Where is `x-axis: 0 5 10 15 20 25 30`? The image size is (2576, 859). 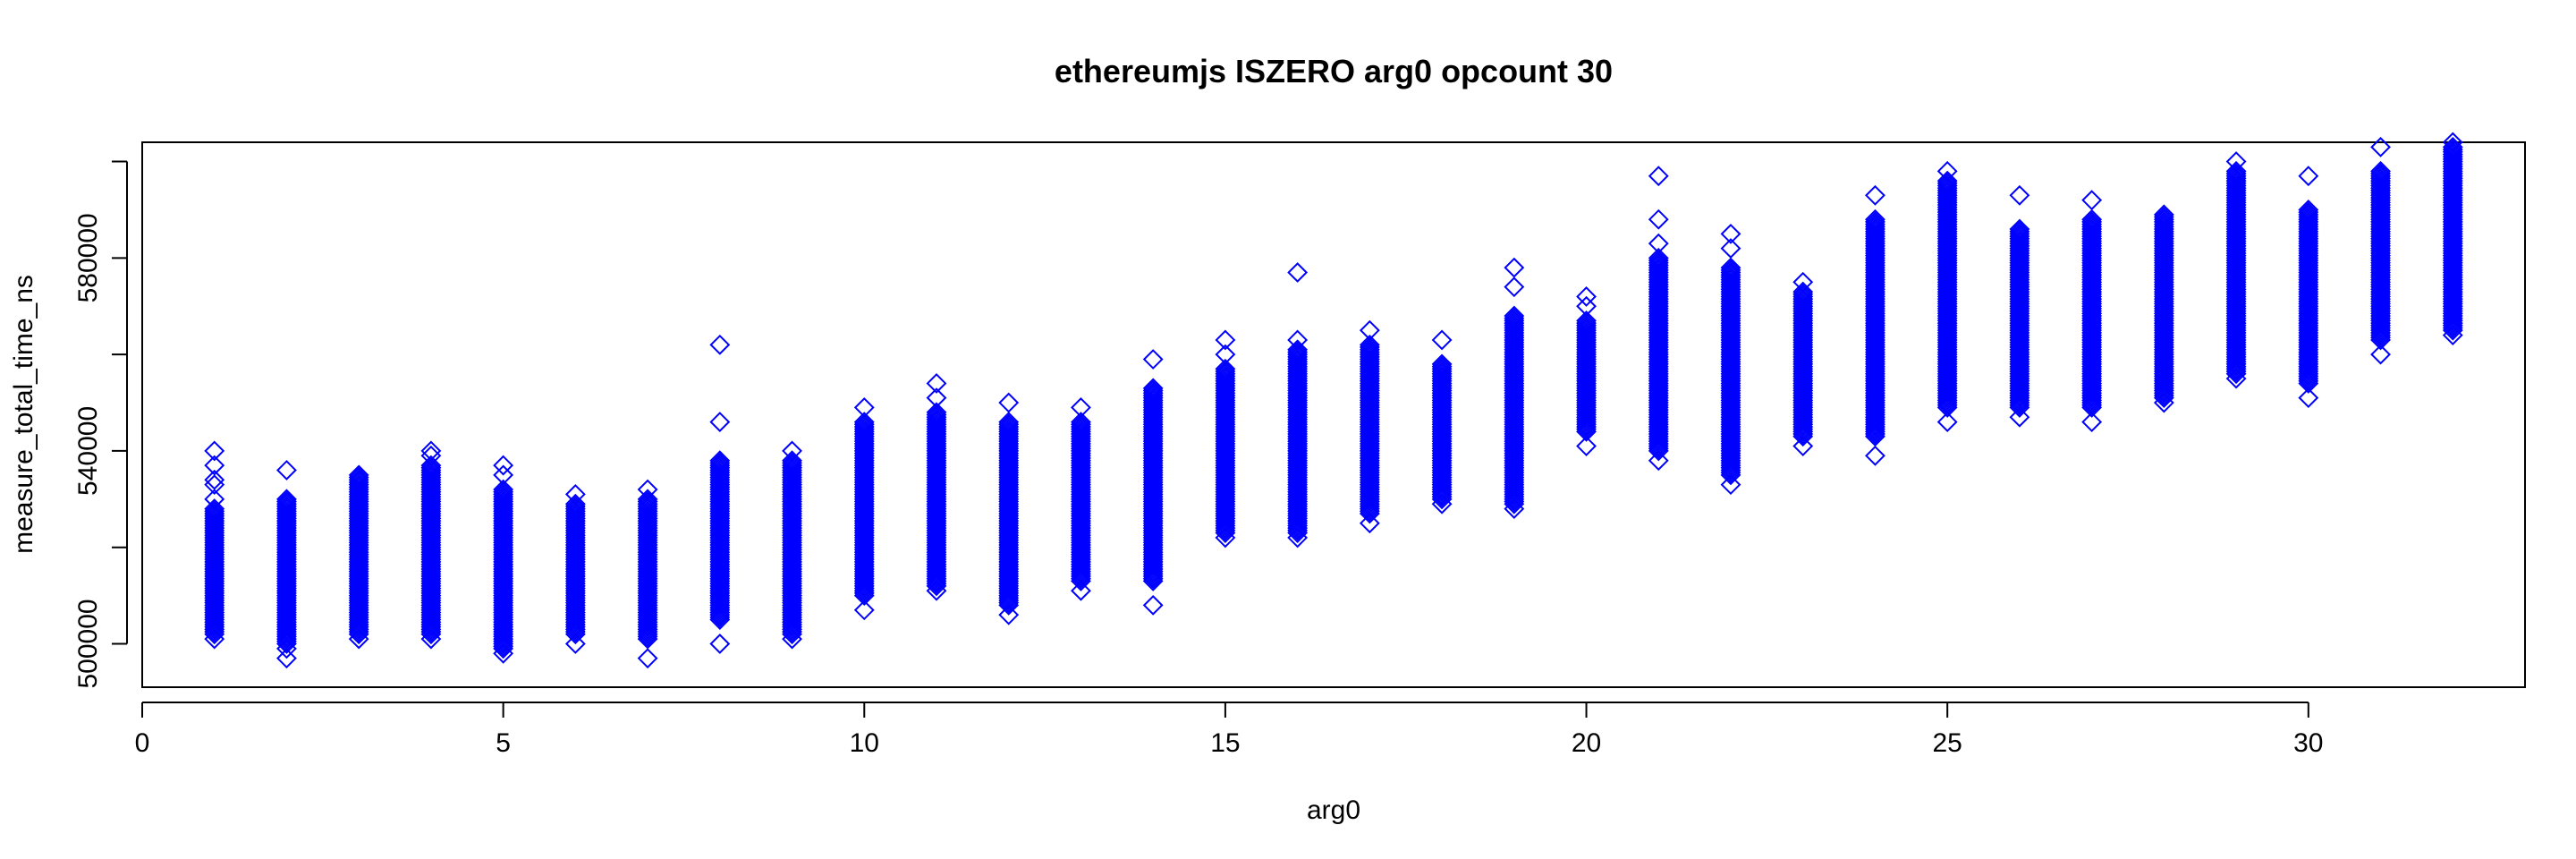 x-axis: 0 5 10 15 20 25 30 is located at coordinates (1229, 730).